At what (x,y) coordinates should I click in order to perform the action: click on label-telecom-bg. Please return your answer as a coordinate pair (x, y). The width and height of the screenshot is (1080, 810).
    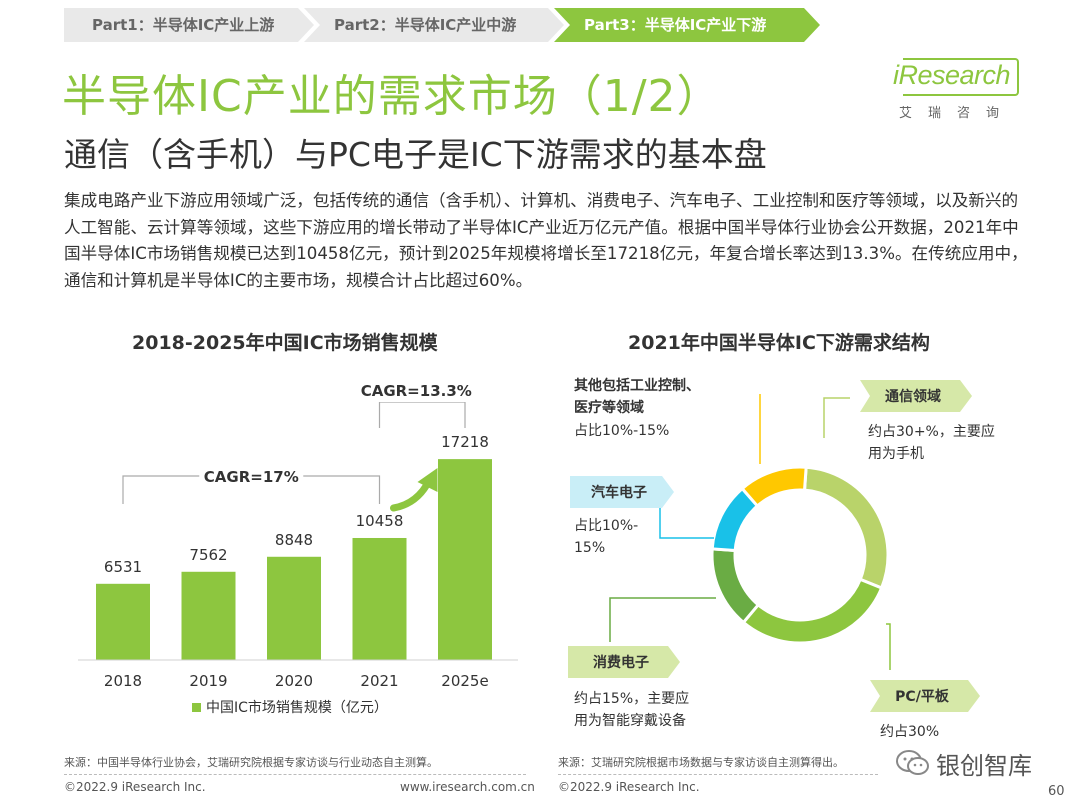
    Looking at the image, I should click on (916, 396).